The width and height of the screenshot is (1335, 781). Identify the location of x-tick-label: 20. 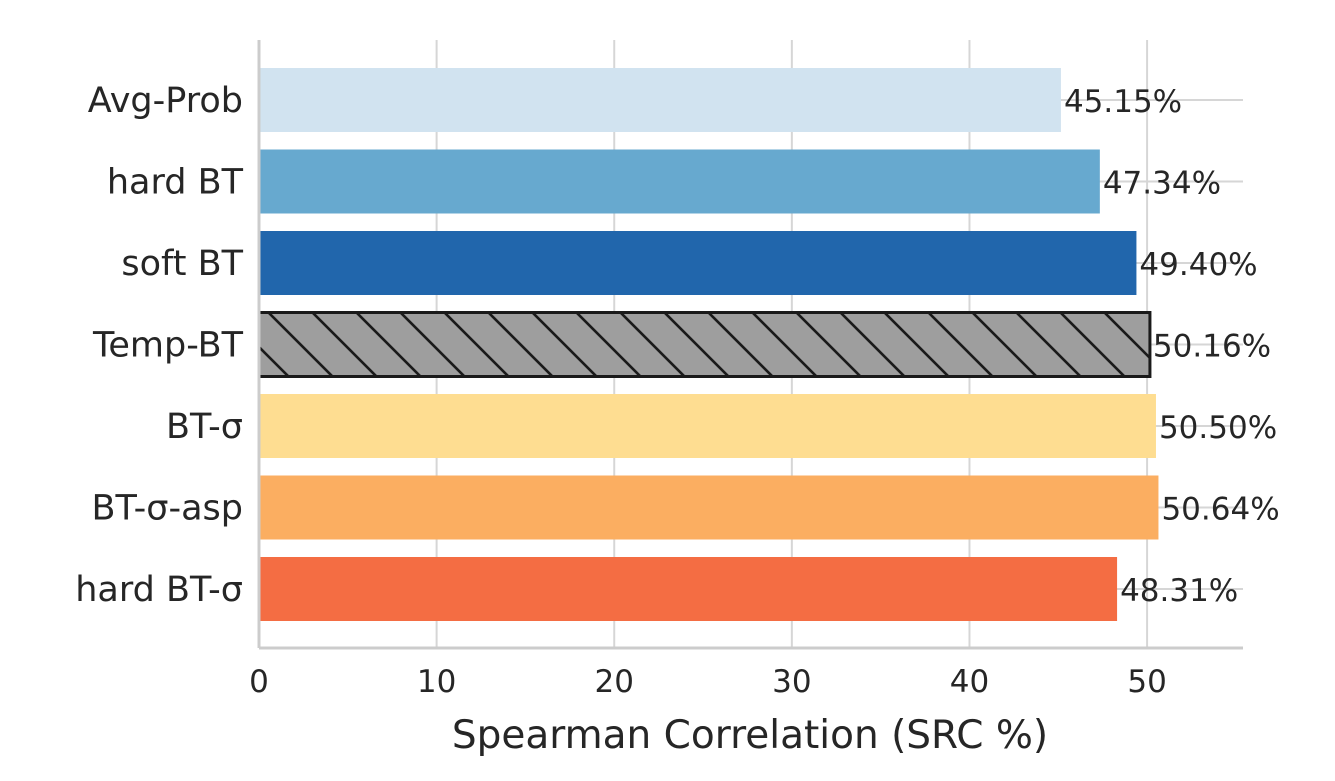
(614, 682).